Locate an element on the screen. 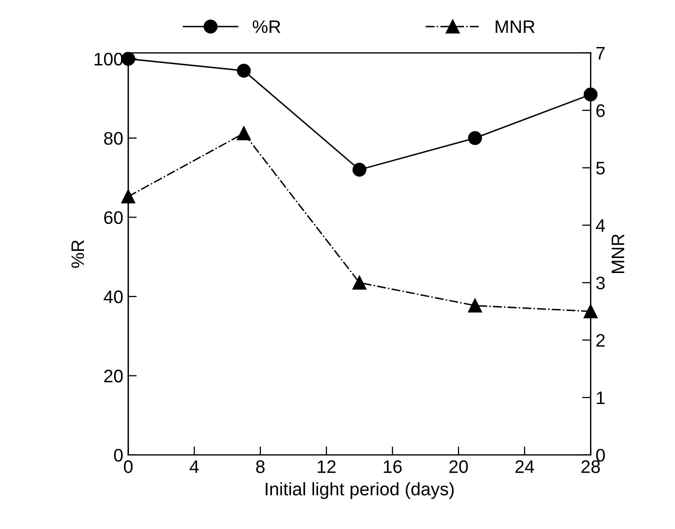 Image resolution: width=675 pixels, height=529 pixels. y-tick-label: 40 is located at coordinates (113, 297).